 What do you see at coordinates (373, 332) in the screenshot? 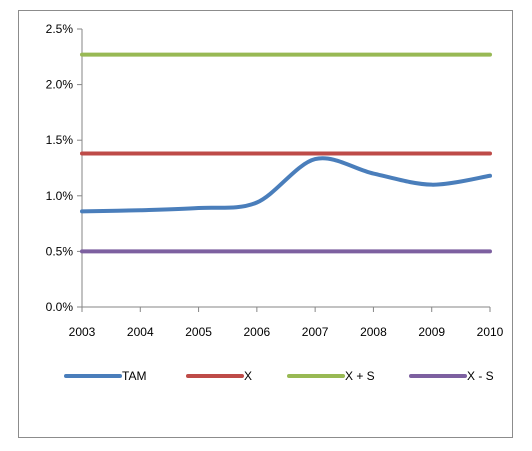
I see `x-tick-label: 2008` at bounding box center [373, 332].